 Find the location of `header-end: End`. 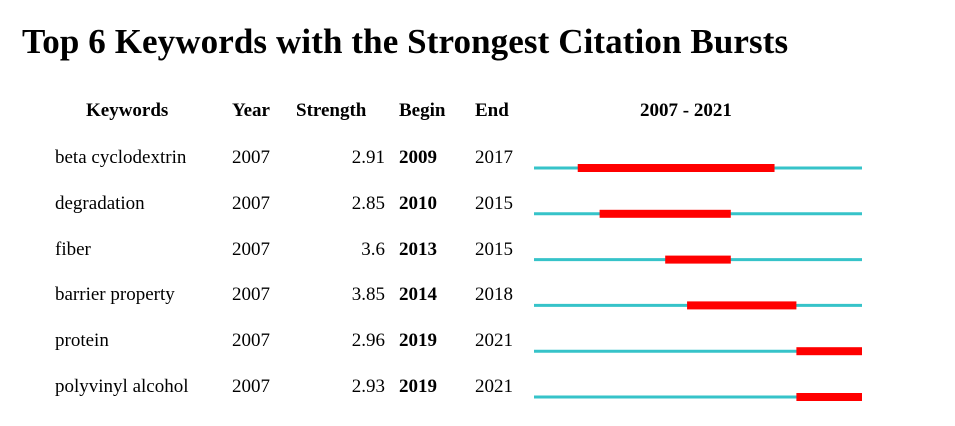

header-end: End is located at coordinates (492, 110).